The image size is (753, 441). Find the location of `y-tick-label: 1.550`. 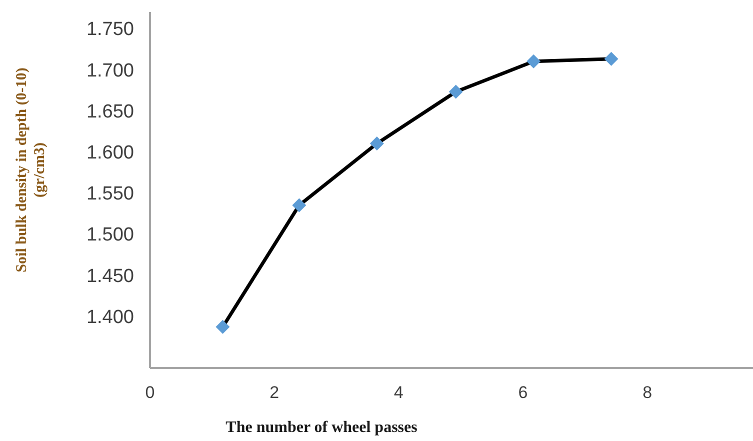

y-tick-label: 1.550 is located at coordinates (110, 194).